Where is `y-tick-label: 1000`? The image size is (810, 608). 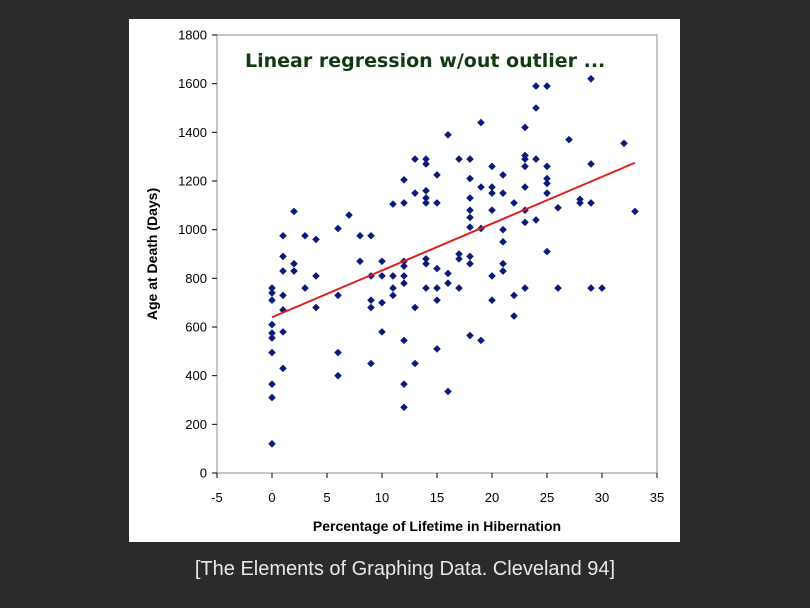
y-tick-label: 1000 is located at coordinates (192, 229).